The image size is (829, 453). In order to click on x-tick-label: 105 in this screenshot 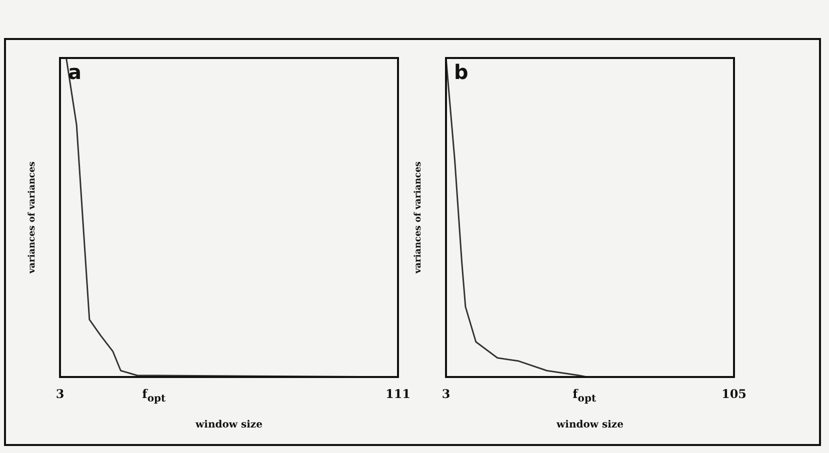, I will do `click(734, 394)`.